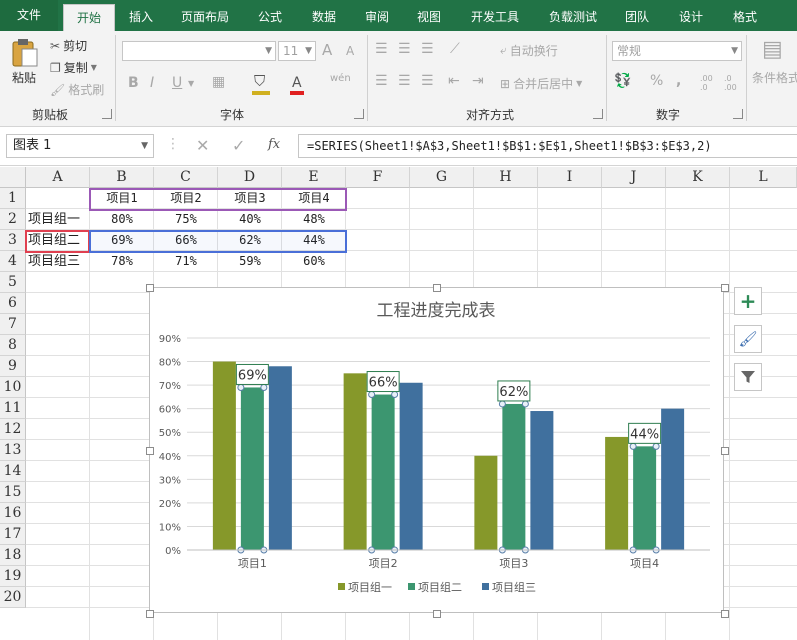 This screenshot has height=640, width=797. Describe the element at coordinates (54, 219) in the screenshot. I see `row-label-cell: 项目组一` at that location.